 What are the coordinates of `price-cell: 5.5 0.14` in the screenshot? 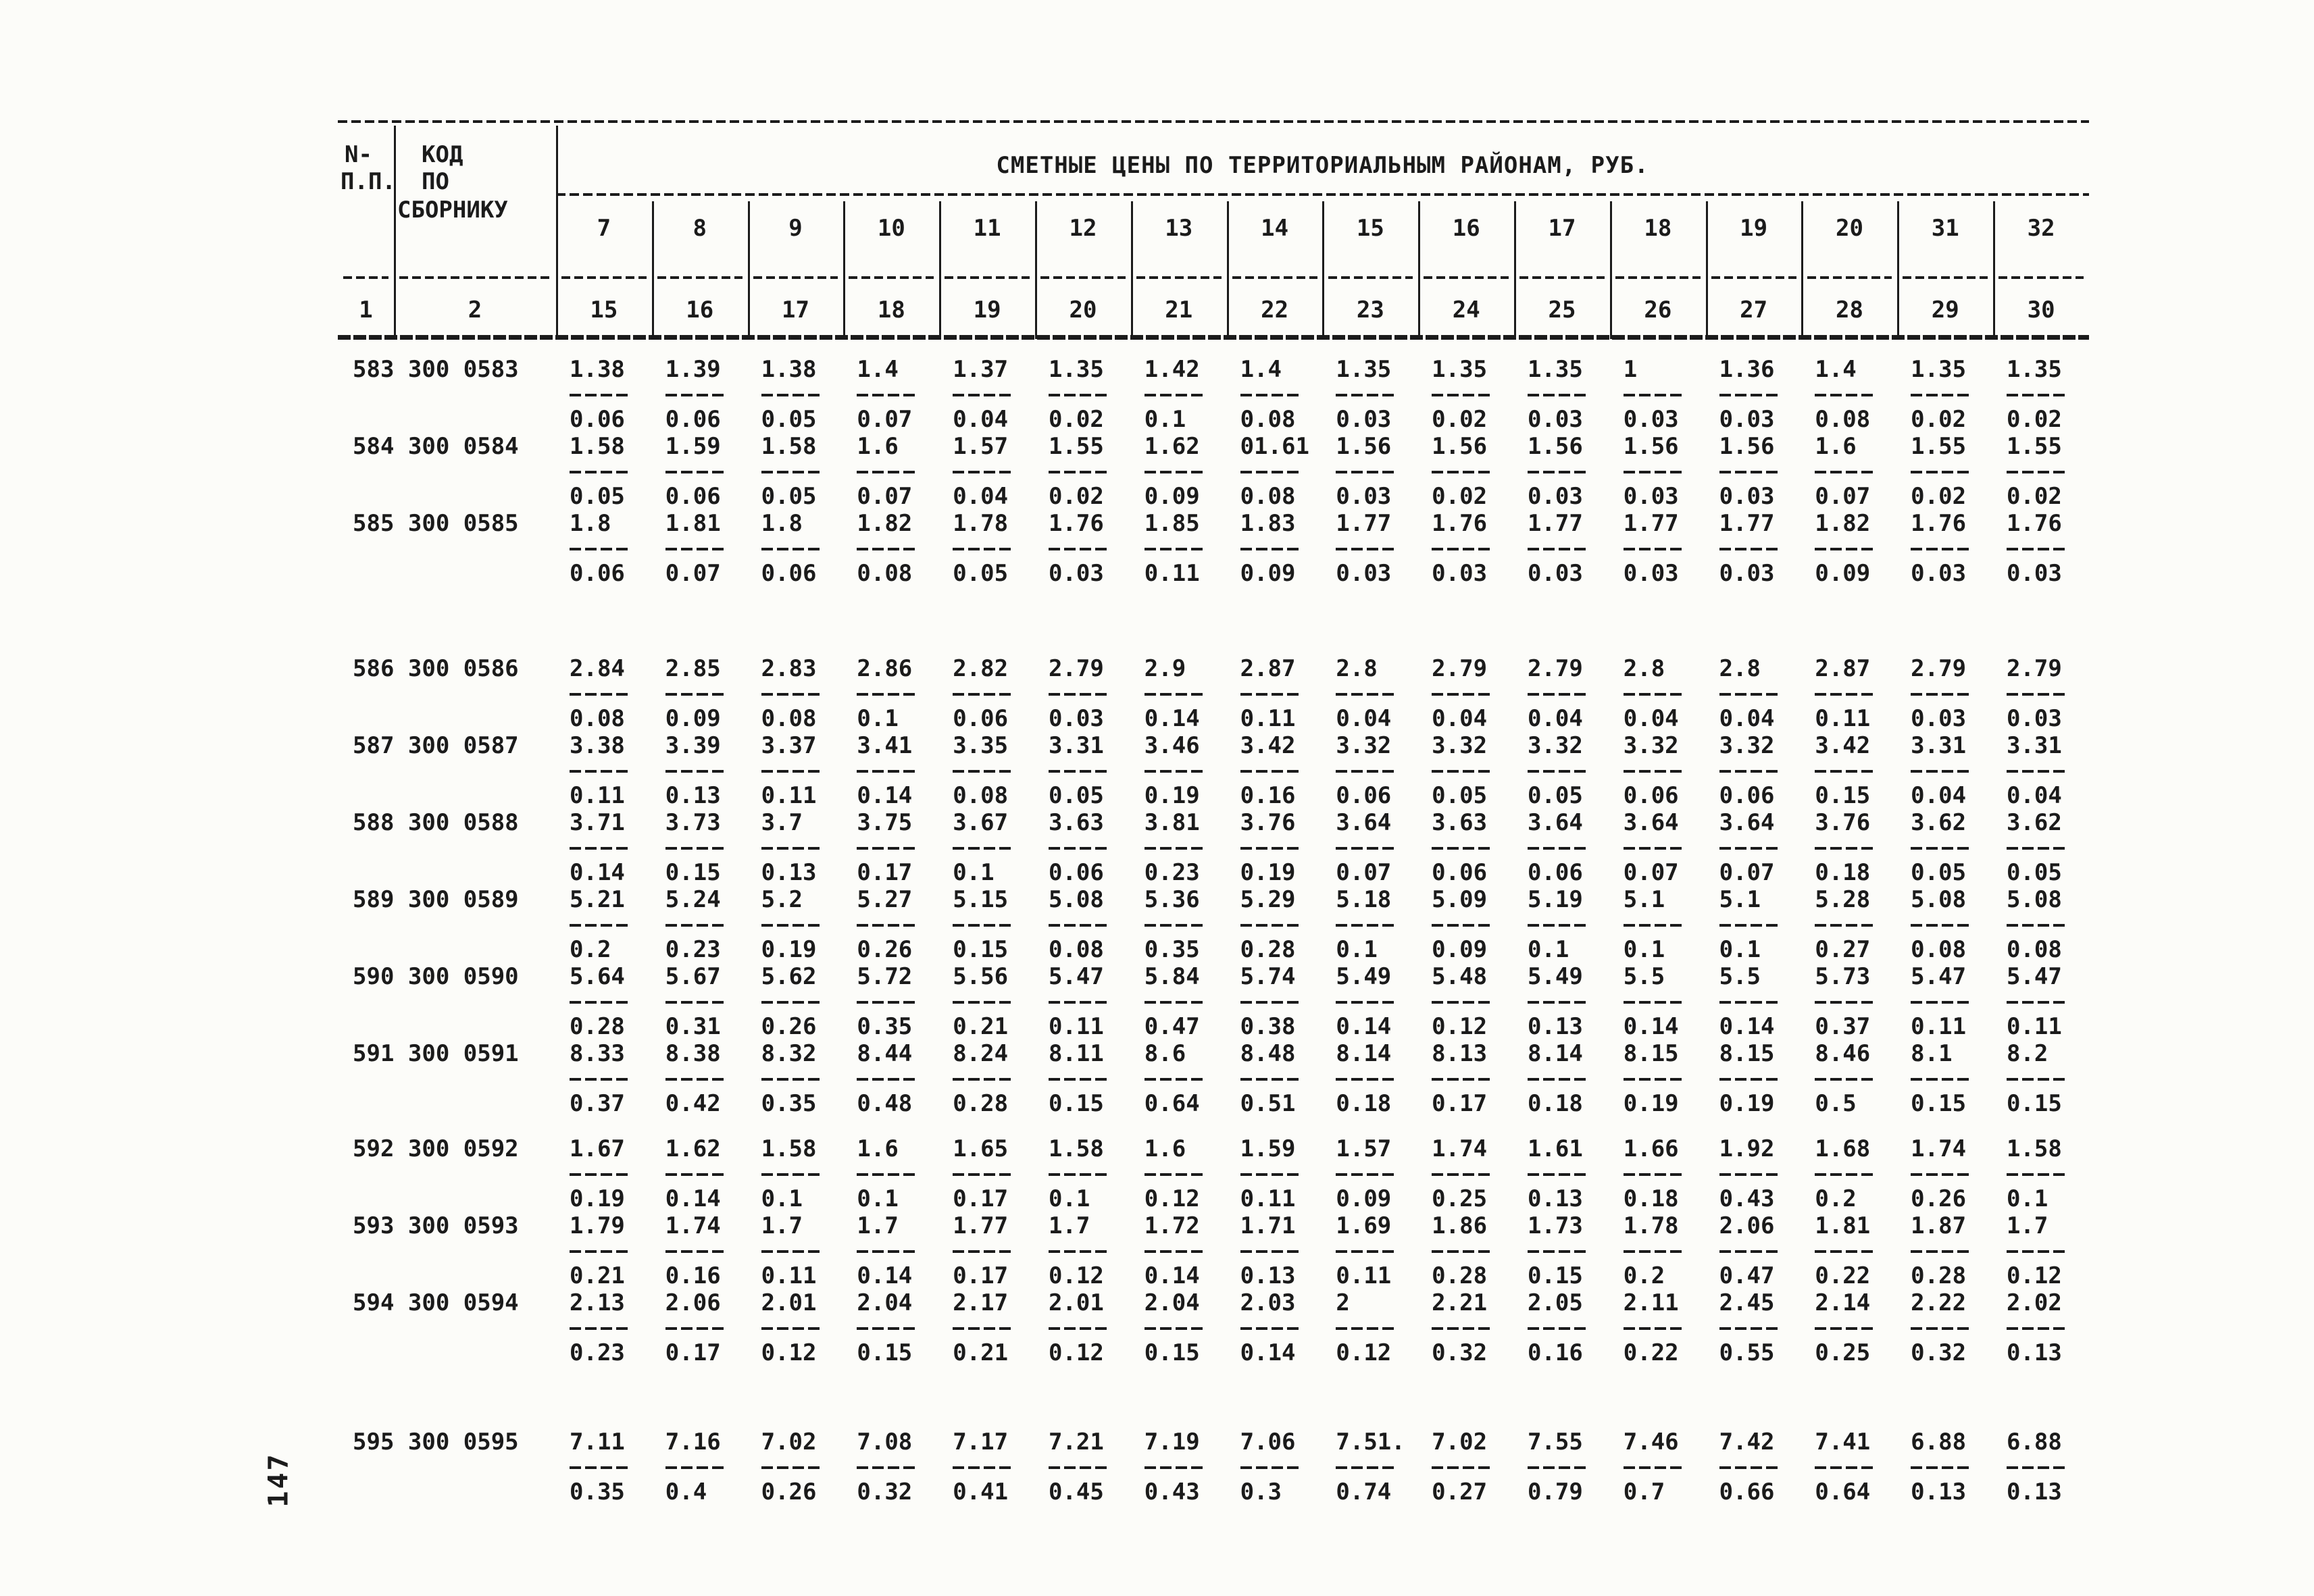 It's located at (1754, 1001).